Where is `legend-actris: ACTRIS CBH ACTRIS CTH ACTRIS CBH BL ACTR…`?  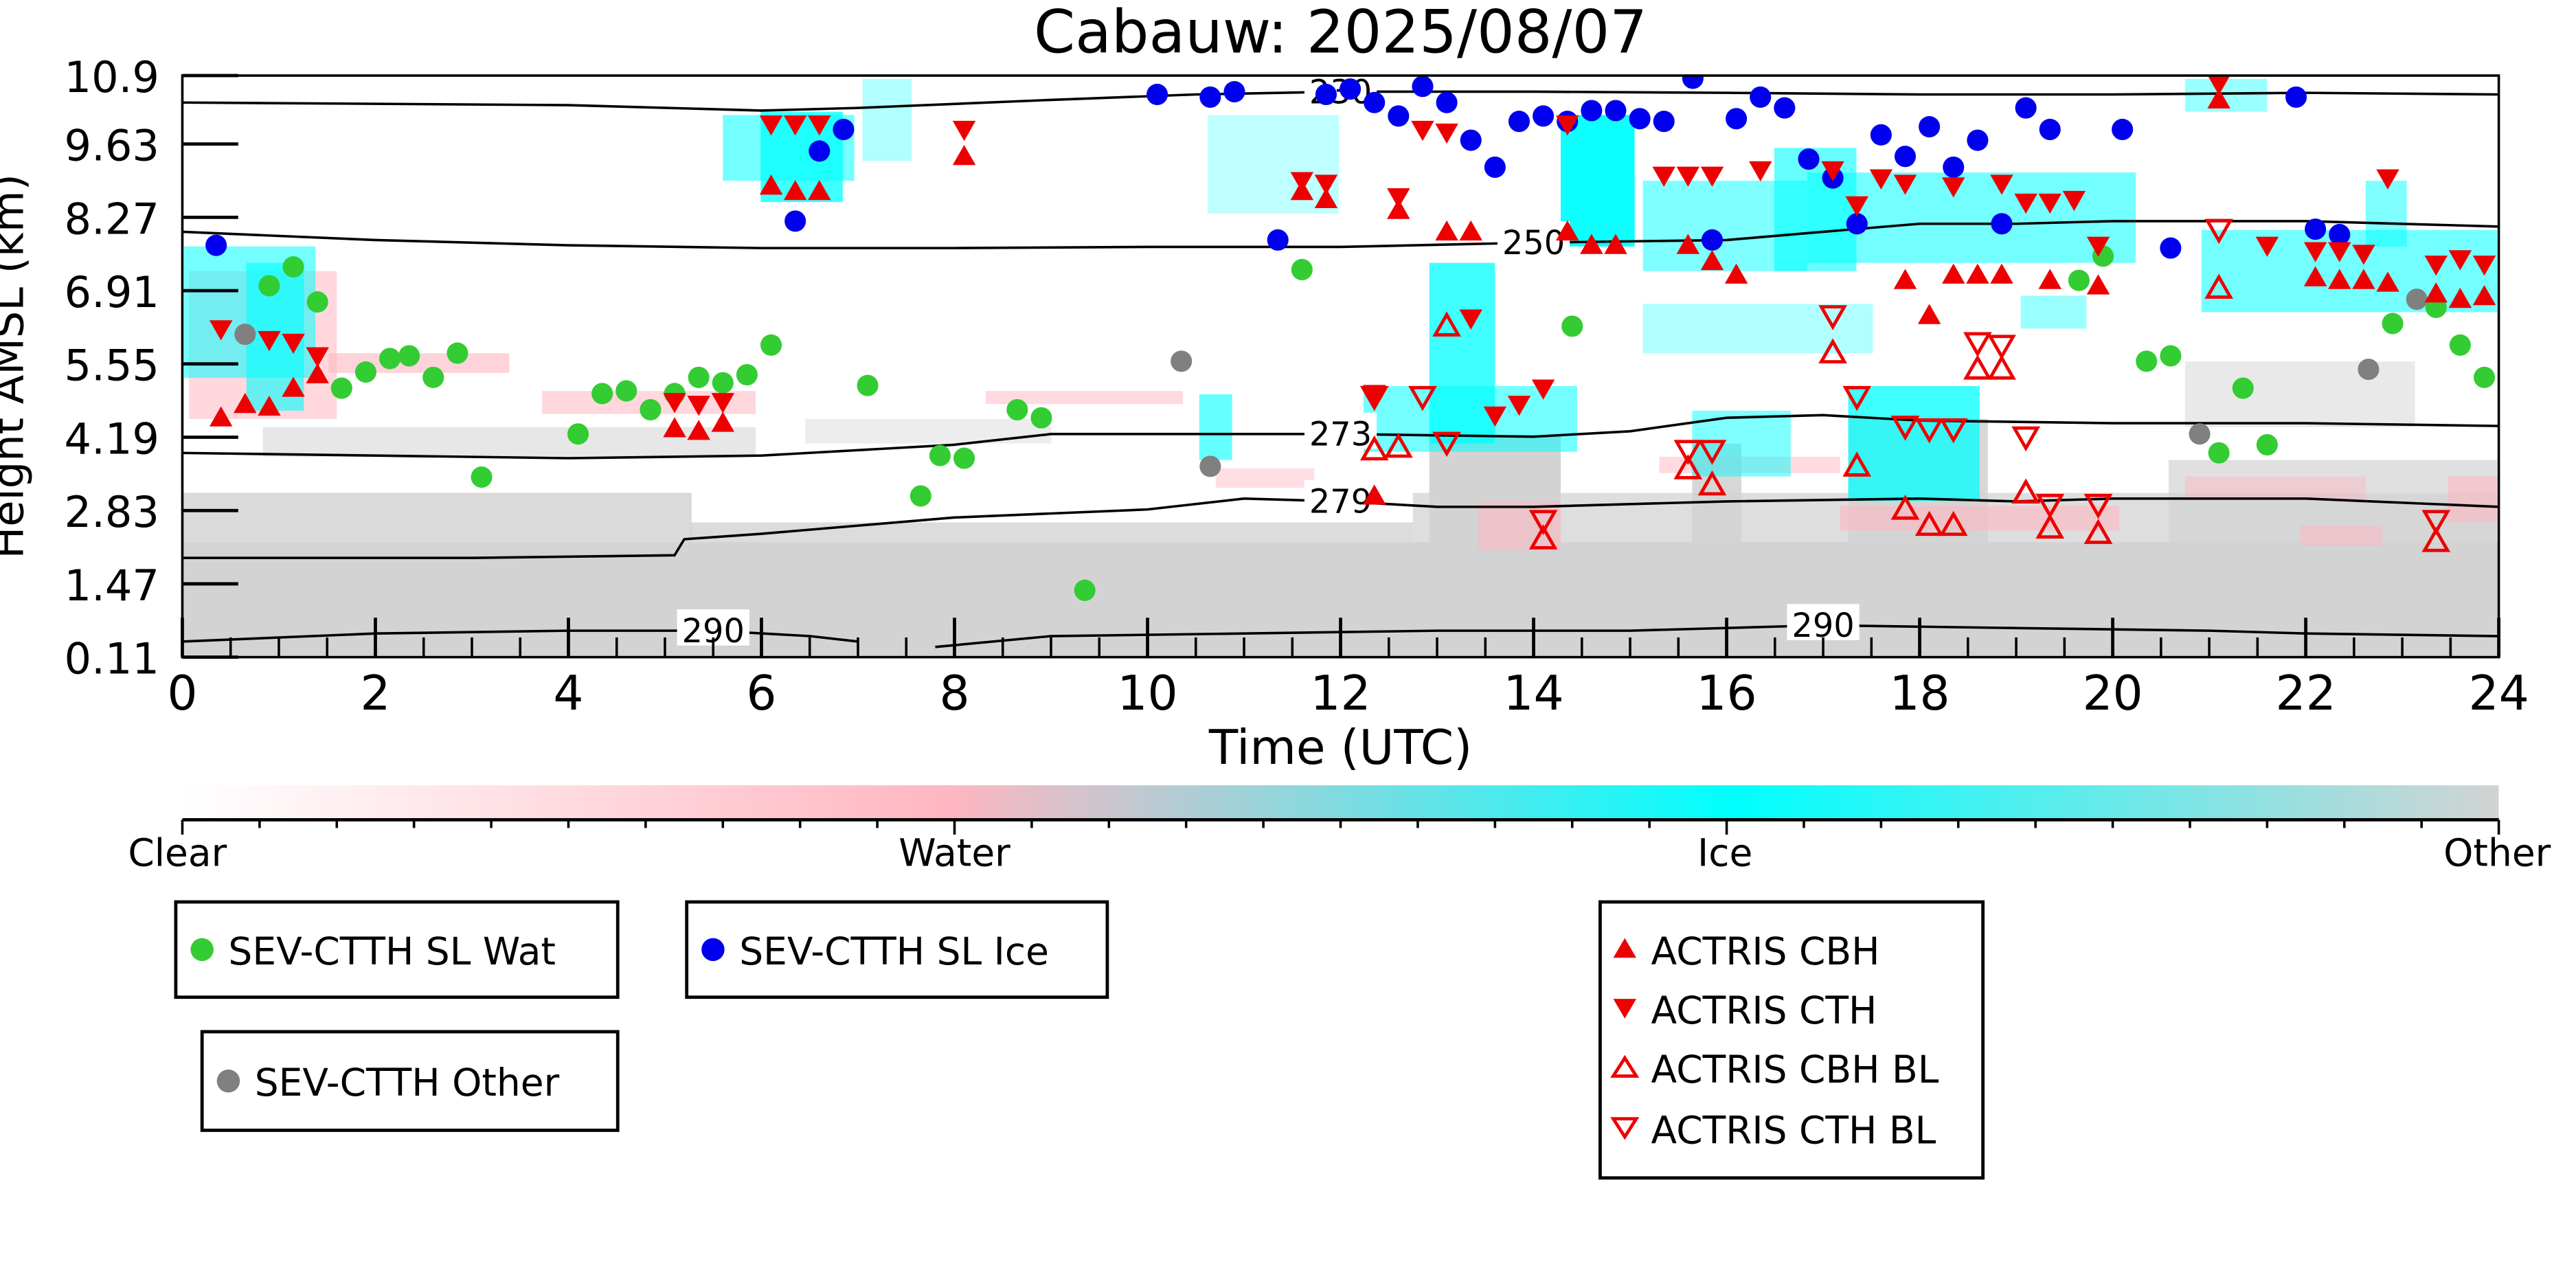 legend-actris: ACTRIS CBH ACTRIS CTH ACTRIS CBH BL ACTR… is located at coordinates (1791, 1040).